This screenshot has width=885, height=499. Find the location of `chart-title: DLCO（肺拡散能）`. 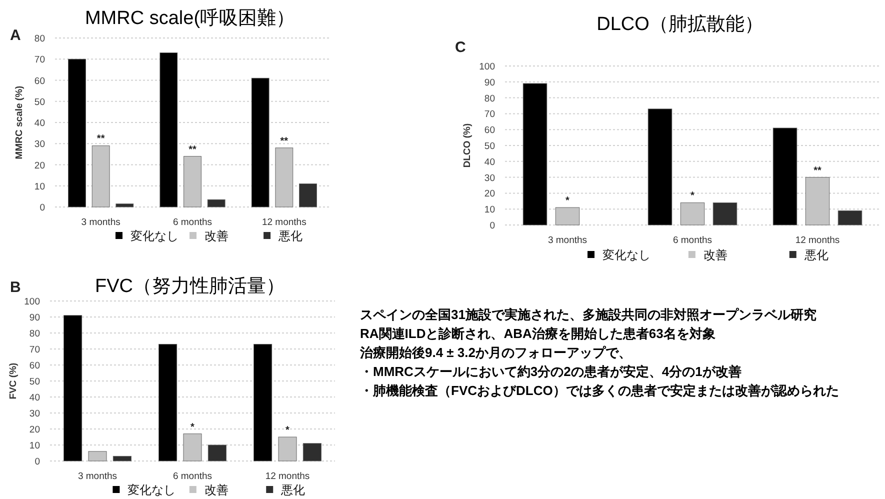

chart-title: DLCO（肺拡散能） is located at coordinates (680, 24).